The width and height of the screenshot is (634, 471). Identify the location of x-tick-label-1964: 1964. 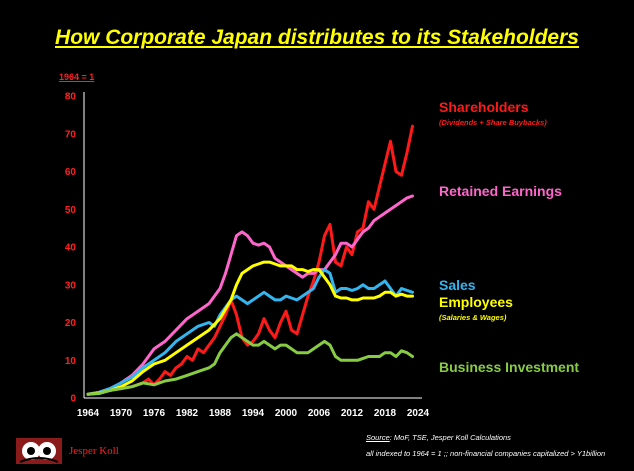
(88, 413).